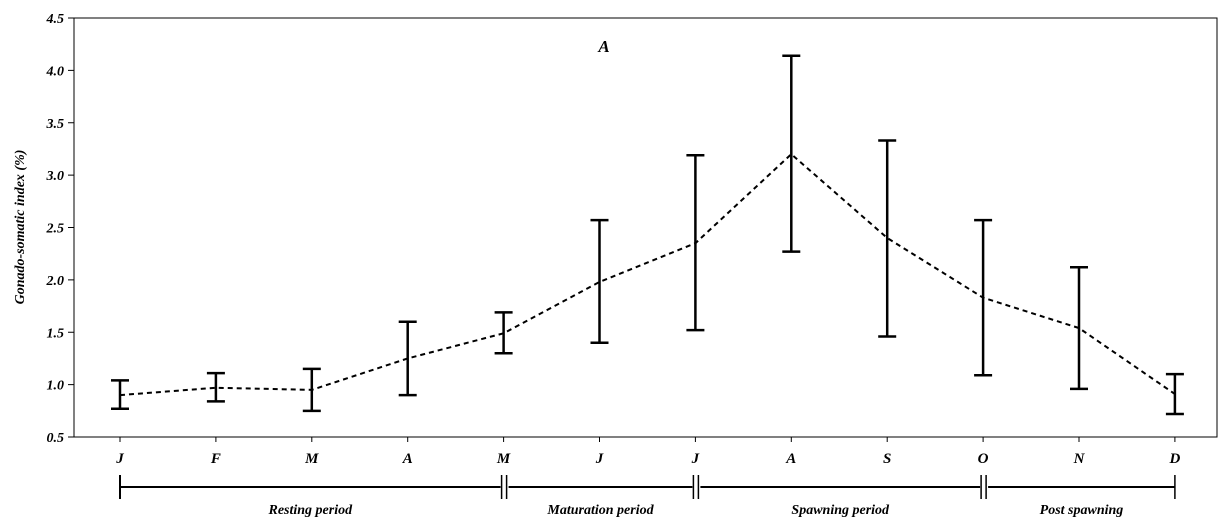 The height and width of the screenshot is (525, 1218). I want to click on y-tick-label: 0.5, so click(56, 438).